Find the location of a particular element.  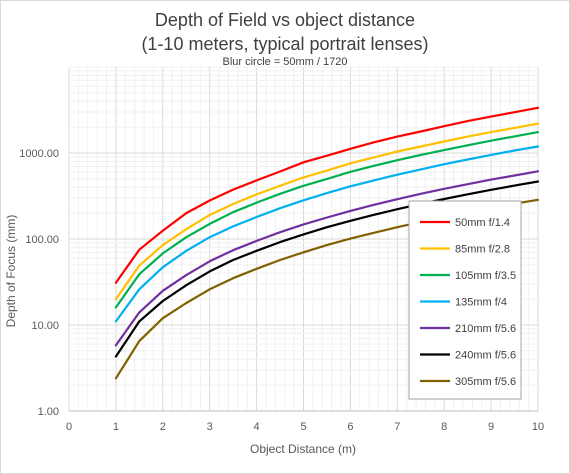

x-tick-label: 4 is located at coordinates (257, 427).